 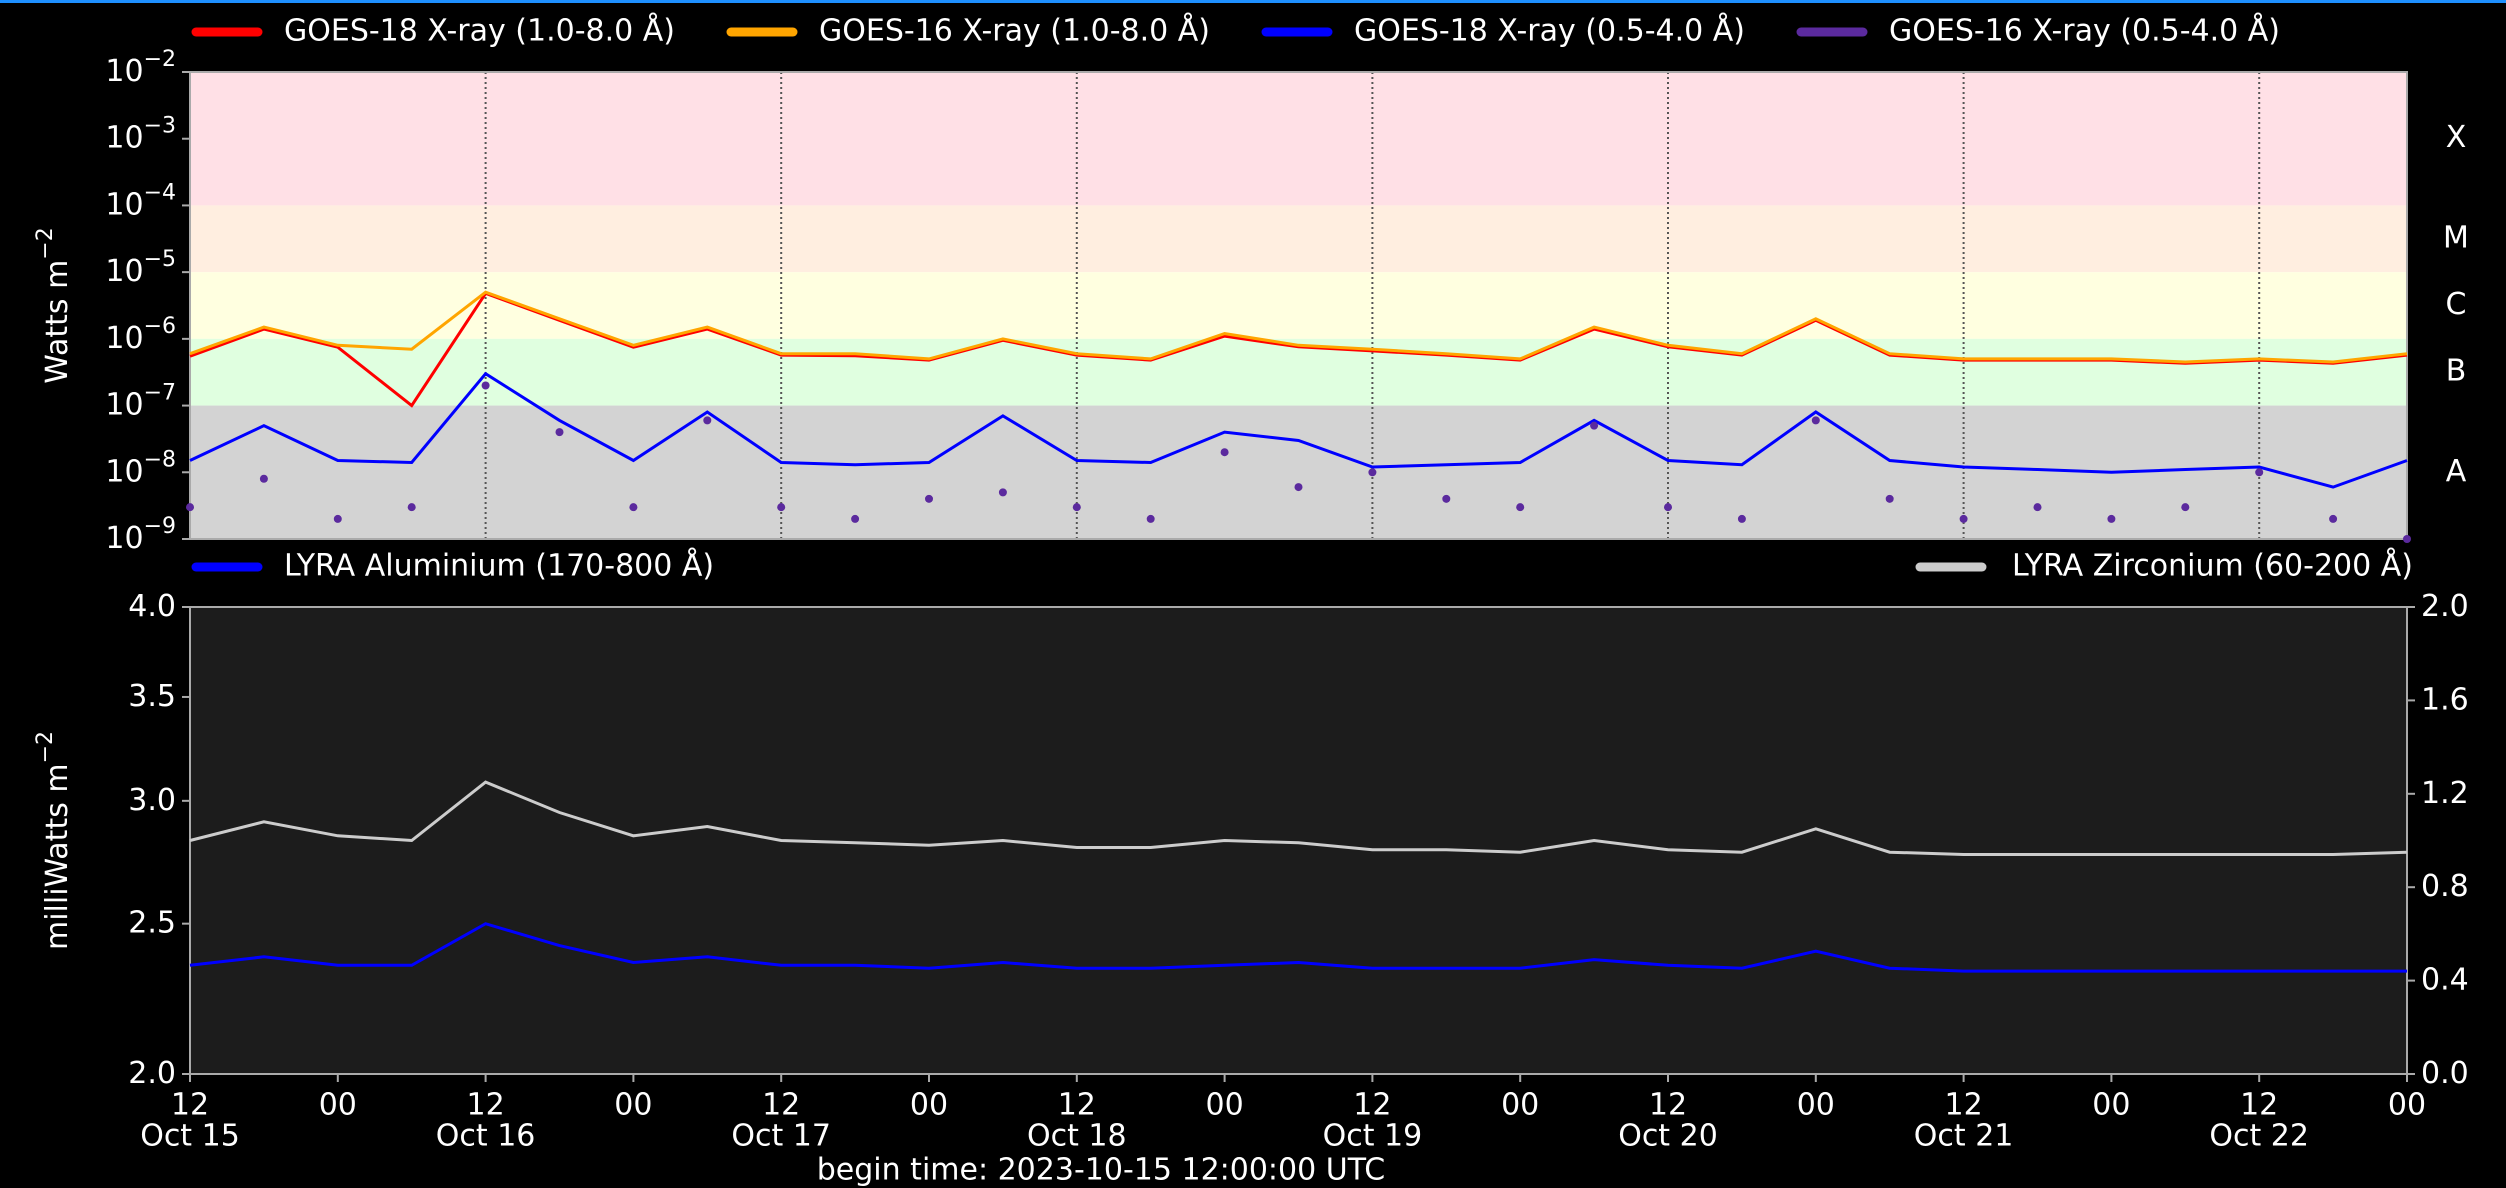 What do you see at coordinates (140, 68) in the screenshot?
I see `y-tick-label: 10⁻²` at bounding box center [140, 68].